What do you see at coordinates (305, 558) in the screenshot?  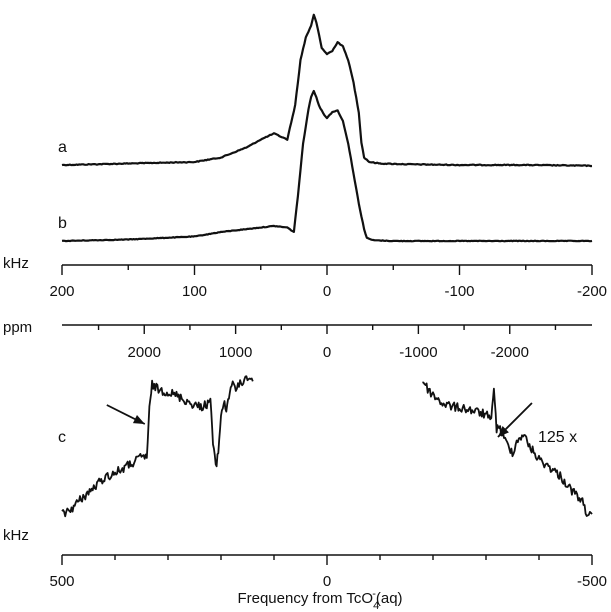 I see `bottom-khz-axis: kHz 500 0 -500` at bounding box center [305, 558].